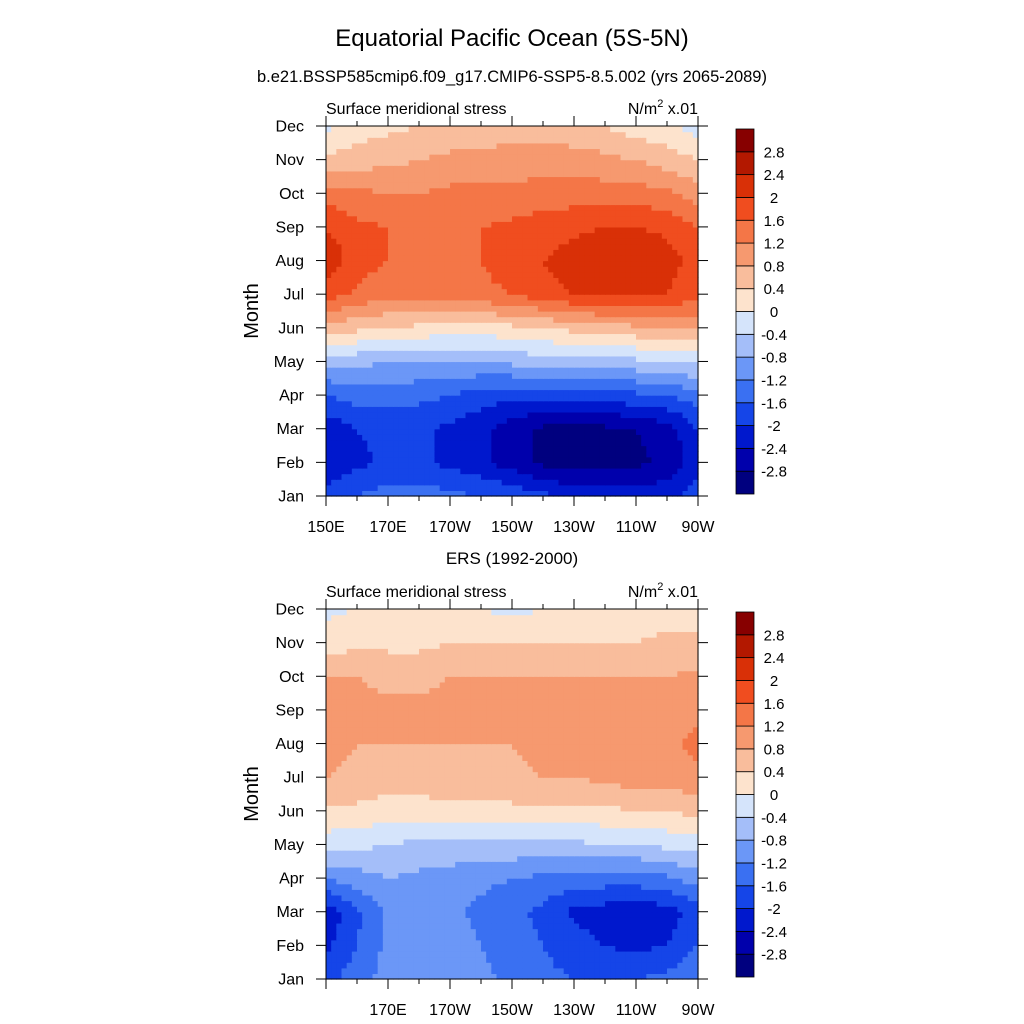  What do you see at coordinates (252, 311) in the screenshot?
I see `y-axis-label: Month` at bounding box center [252, 311].